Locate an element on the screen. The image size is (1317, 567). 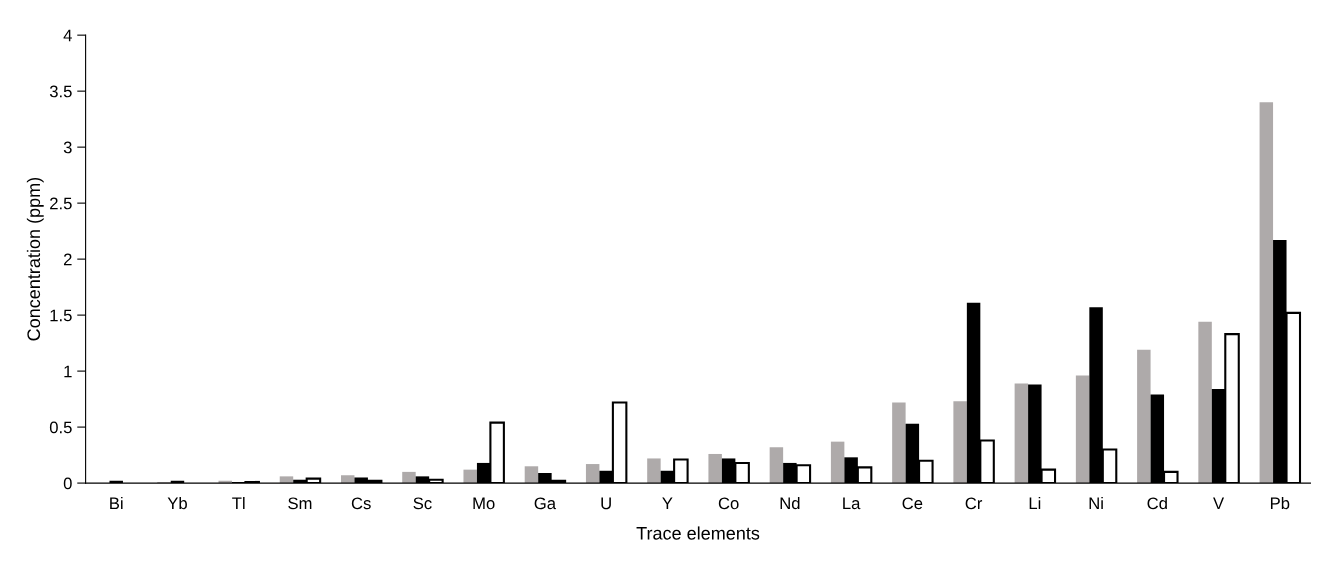
y-tick-label: 1 is located at coordinates (68, 371).